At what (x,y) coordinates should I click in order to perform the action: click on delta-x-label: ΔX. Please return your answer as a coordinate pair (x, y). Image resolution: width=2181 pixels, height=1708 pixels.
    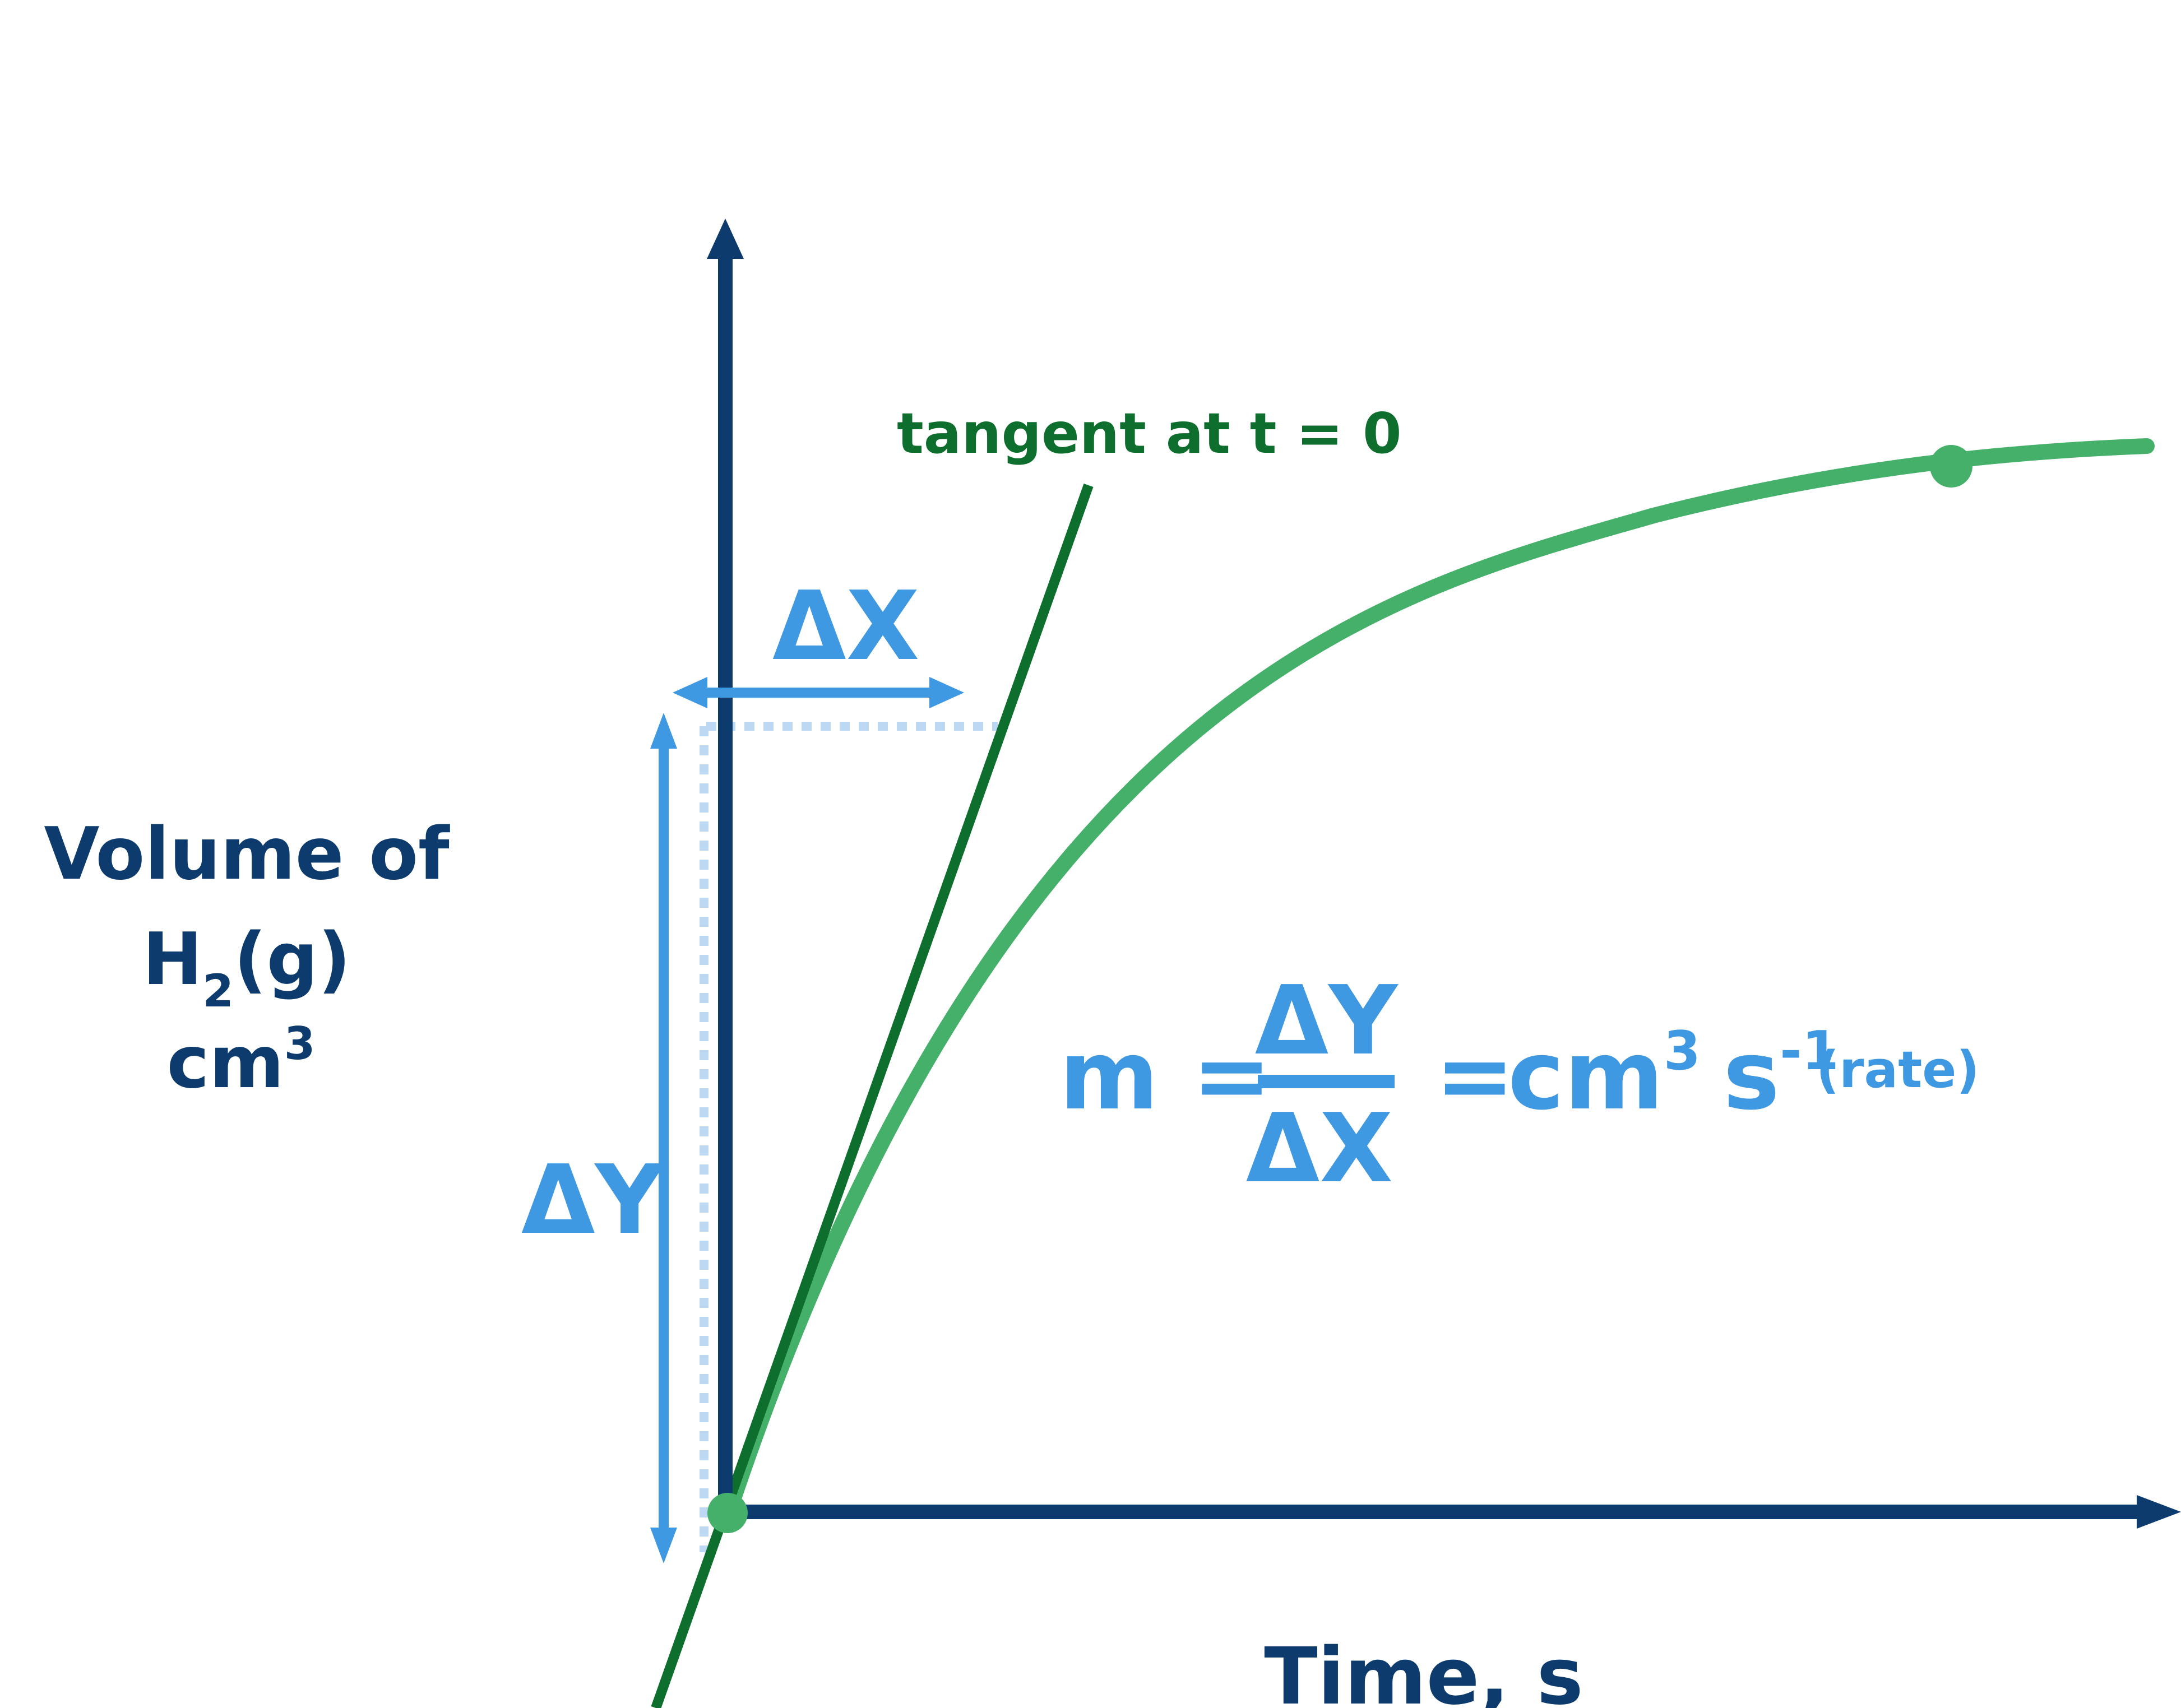
    Looking at the image, I should click on (846, 627).